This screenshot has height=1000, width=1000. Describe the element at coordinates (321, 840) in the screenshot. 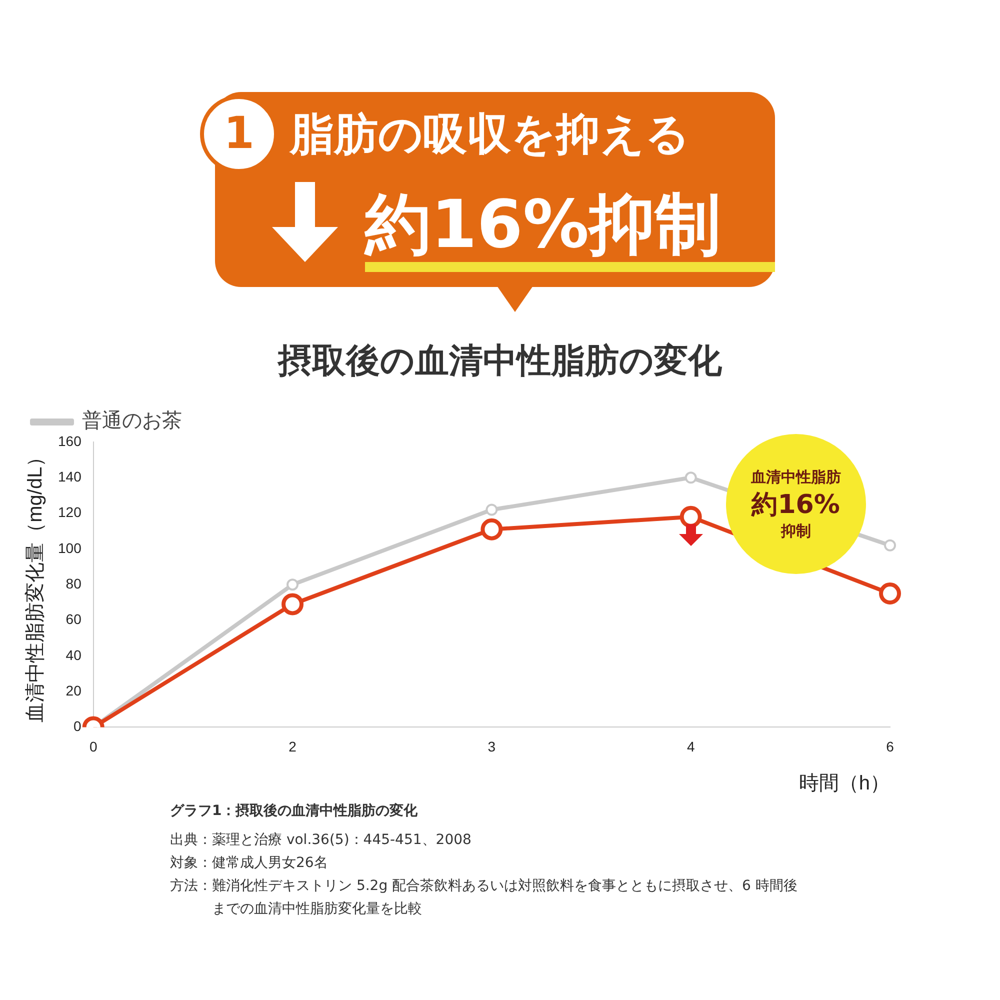

I see `source-note: 出典：薬理と治療 vol.36(5)：445-451、2008` at that location.